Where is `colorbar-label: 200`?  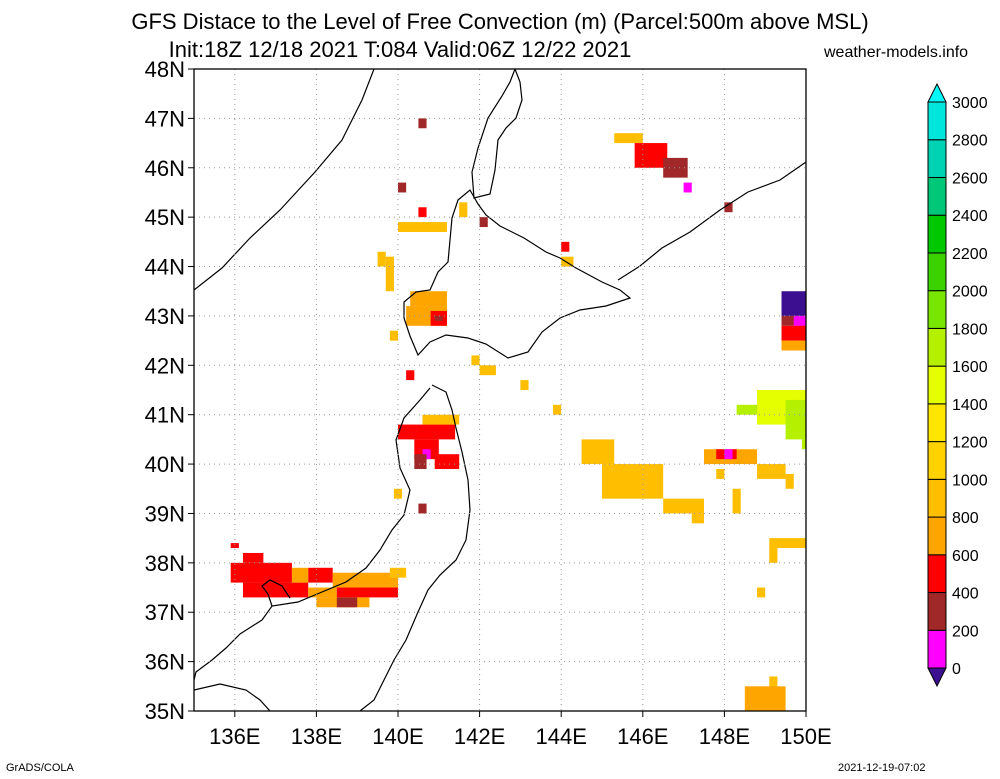 colorbar-label: 200 is located at coordinates (965, 631).